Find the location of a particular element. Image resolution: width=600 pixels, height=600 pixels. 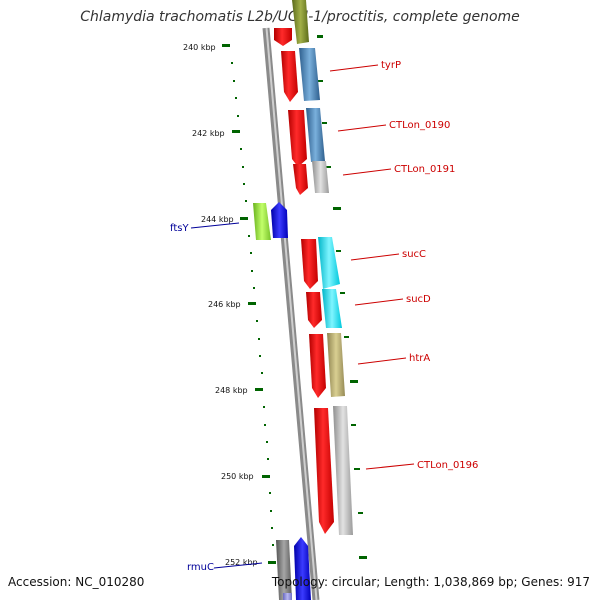

tick-label-246: 246 kbp is located at coordinates (224, 304).